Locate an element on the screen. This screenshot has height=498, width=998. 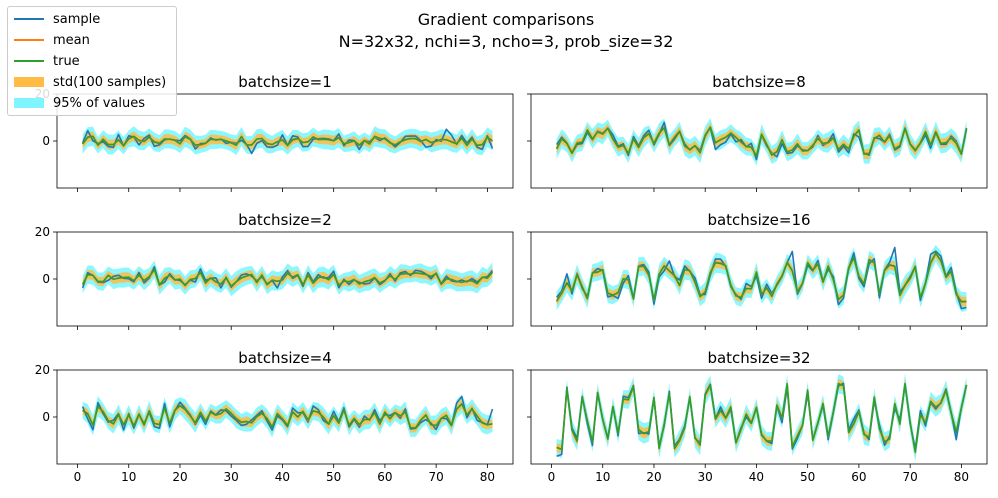
subplot-5: 0 10 20 30 40 50 60 70 80 0 20 batchsize=4 is located at coordinates (274, 416).